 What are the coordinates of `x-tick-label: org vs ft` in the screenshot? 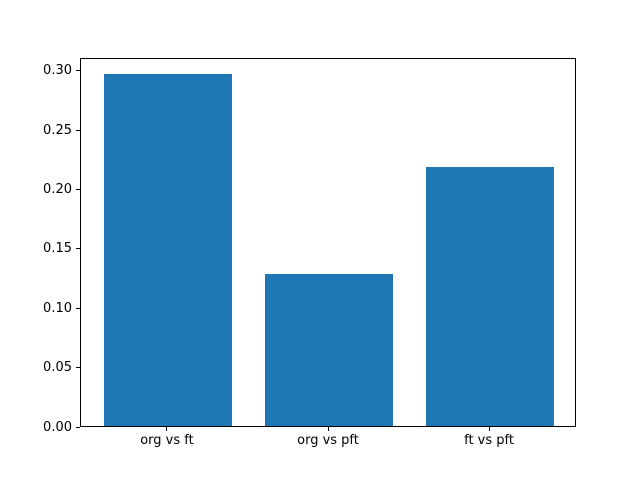 It's located at (167, 441).